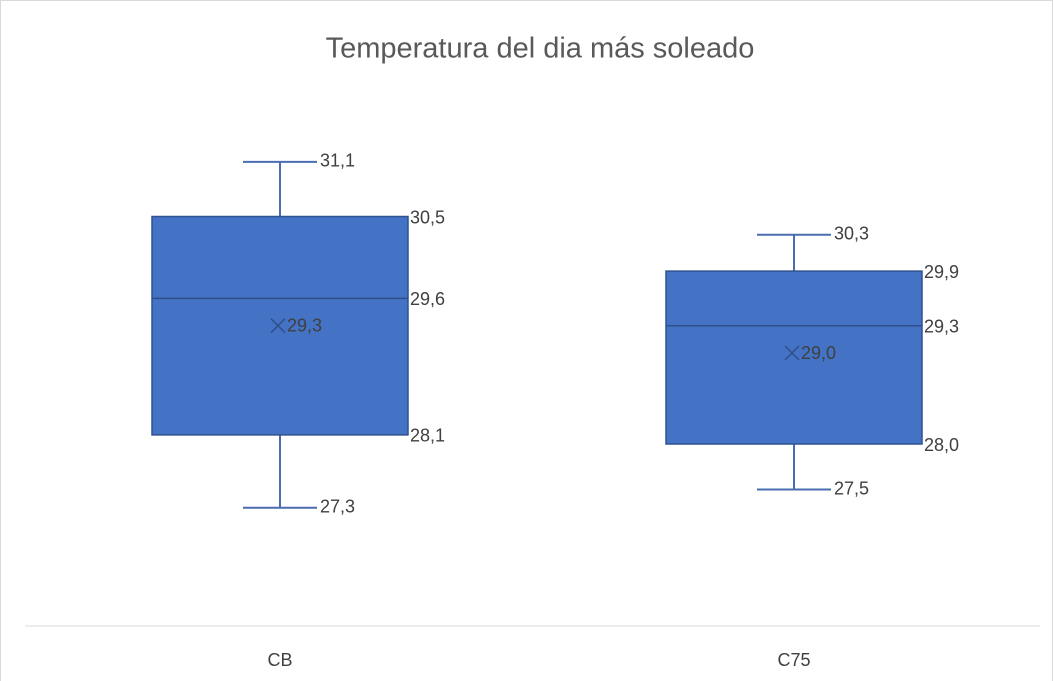 This screenshot has width=1053, height=681. What do you see at coordinates (337, 506) in the screenshot?
I see `data-label: 27,3` at bounding box center [337, 506].